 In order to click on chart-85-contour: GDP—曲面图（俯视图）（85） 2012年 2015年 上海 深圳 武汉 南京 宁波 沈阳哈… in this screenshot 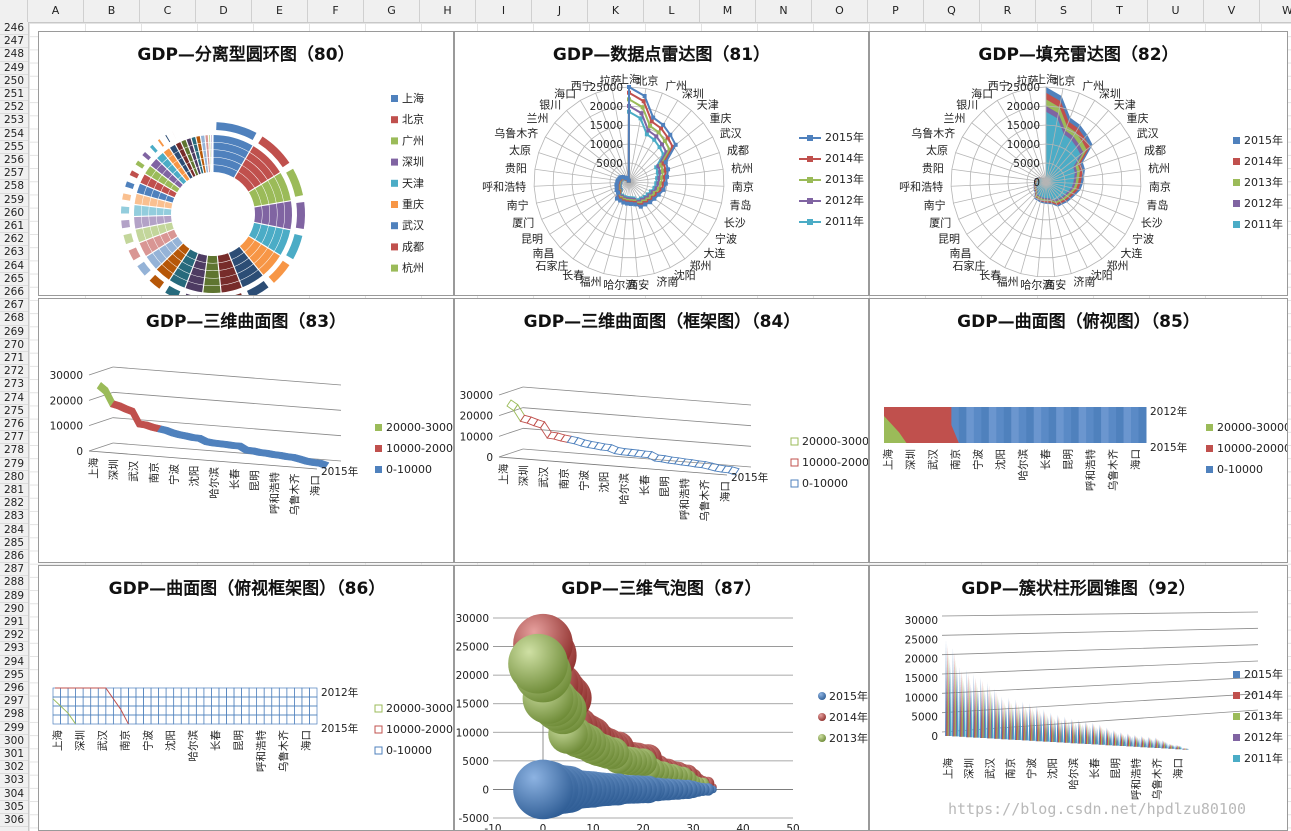, I will do `click(1078, 430)`.